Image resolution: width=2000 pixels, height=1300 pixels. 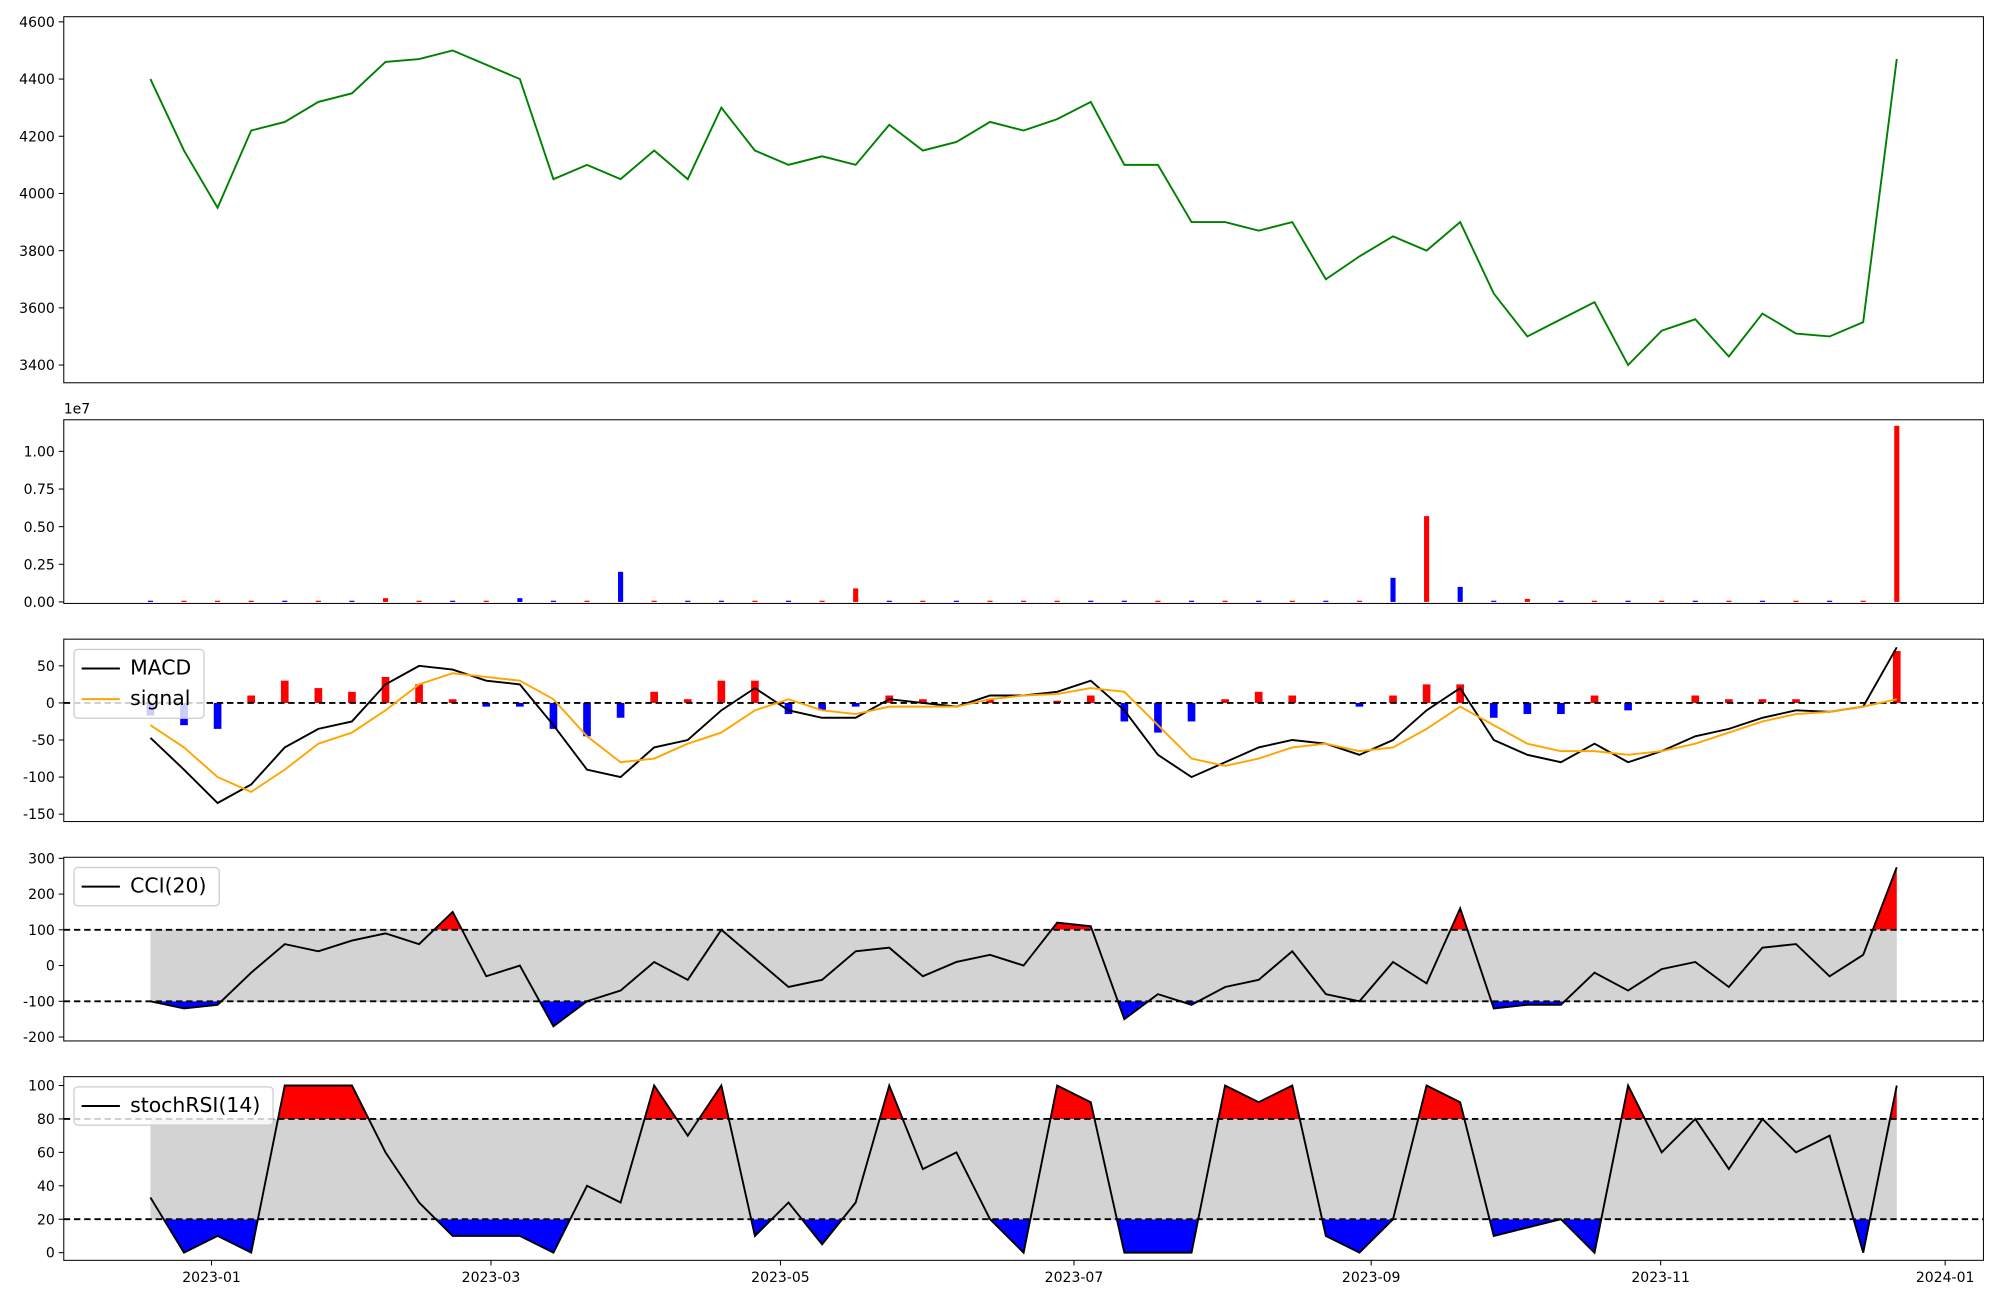 I want to click on x-tick-label: 2023-01, so click(x=211, y=1278).